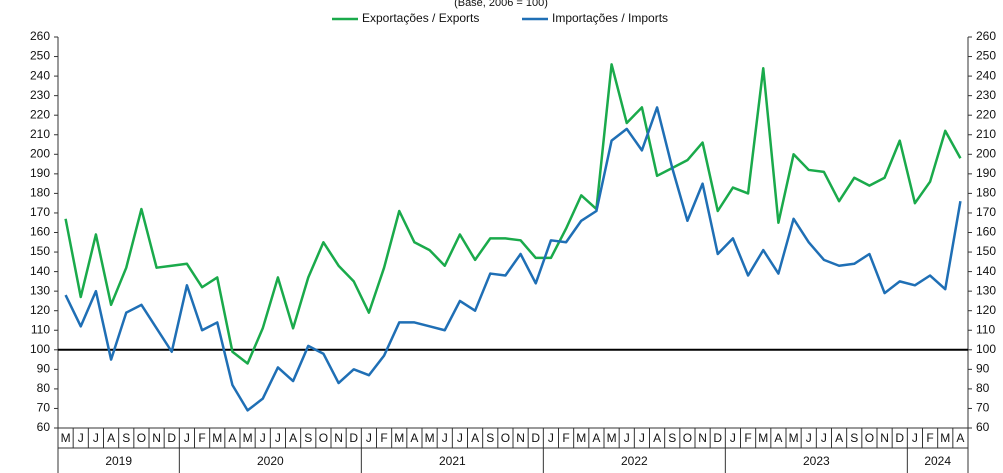  What do you see at coordinates (40, 95) in the screenshot?
I see `y-tick-label: 230` at bounding box center [40, 95].